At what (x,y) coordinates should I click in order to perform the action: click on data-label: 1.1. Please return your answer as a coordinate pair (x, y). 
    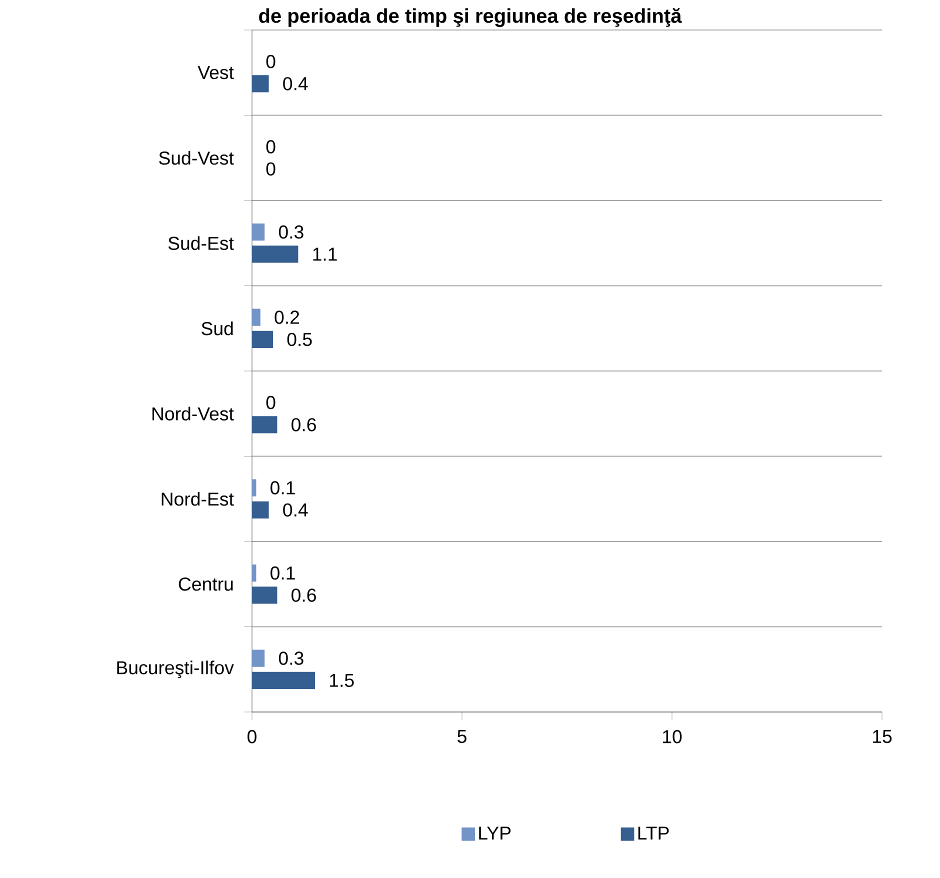
    Looking at the image, I should click on (325, 254).